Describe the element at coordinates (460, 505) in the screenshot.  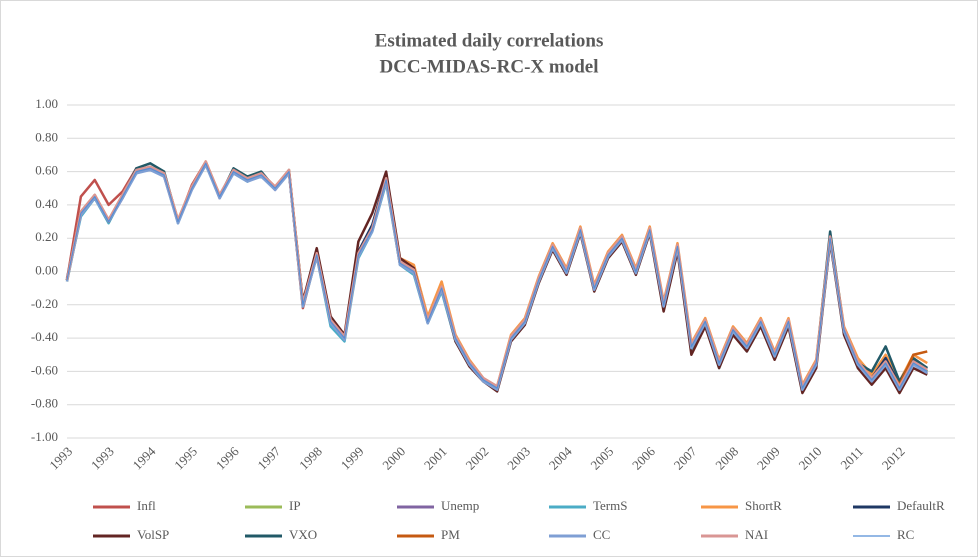
I see `legend-label: Unemp` at that location.